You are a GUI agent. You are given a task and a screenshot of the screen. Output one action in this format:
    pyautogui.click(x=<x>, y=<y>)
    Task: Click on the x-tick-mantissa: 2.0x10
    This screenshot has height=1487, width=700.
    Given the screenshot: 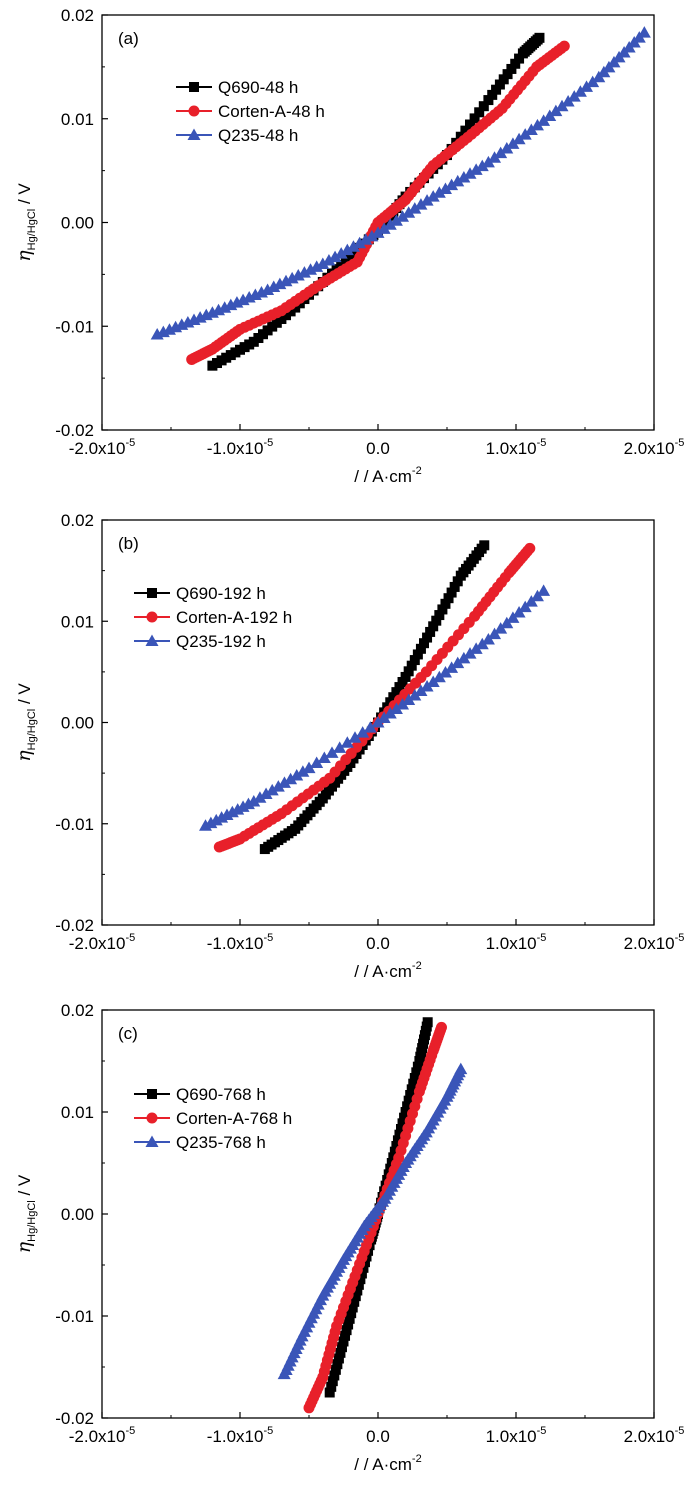 What is the action you would take?
    pyautogui.click(x=649, y=1436)
    